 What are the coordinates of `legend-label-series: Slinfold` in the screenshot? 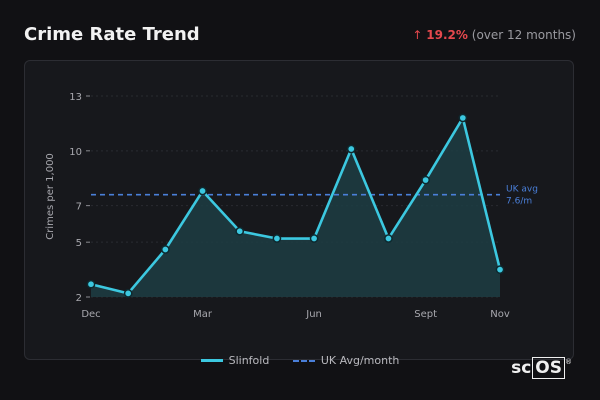 It's located at (249, 360).